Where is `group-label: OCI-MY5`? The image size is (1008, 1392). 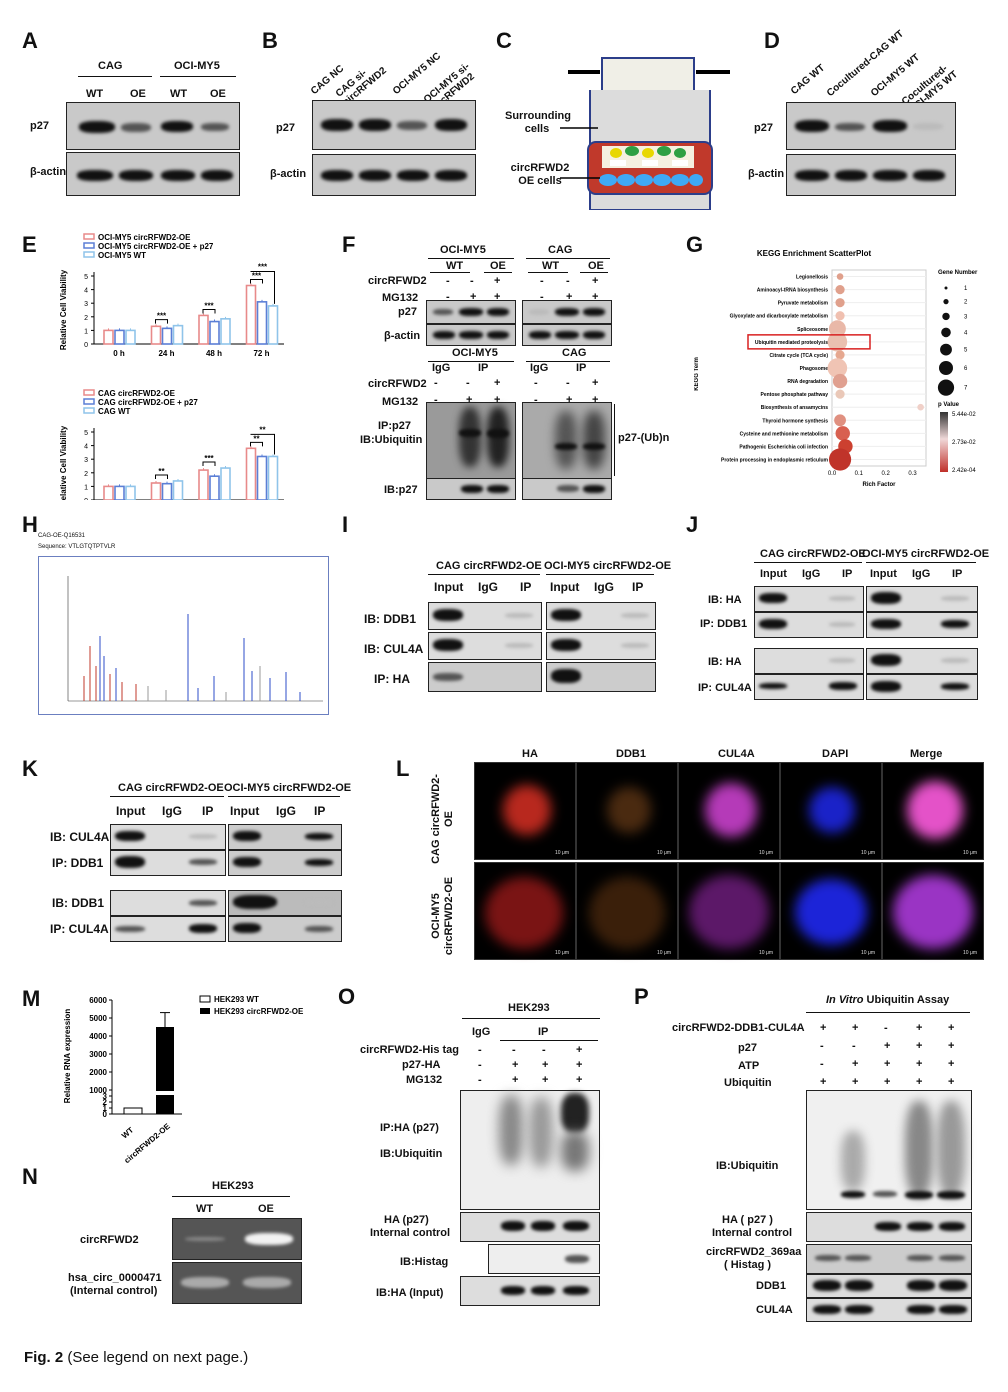
group-label: OCI-MY5 is located at coordinates (463, 250).